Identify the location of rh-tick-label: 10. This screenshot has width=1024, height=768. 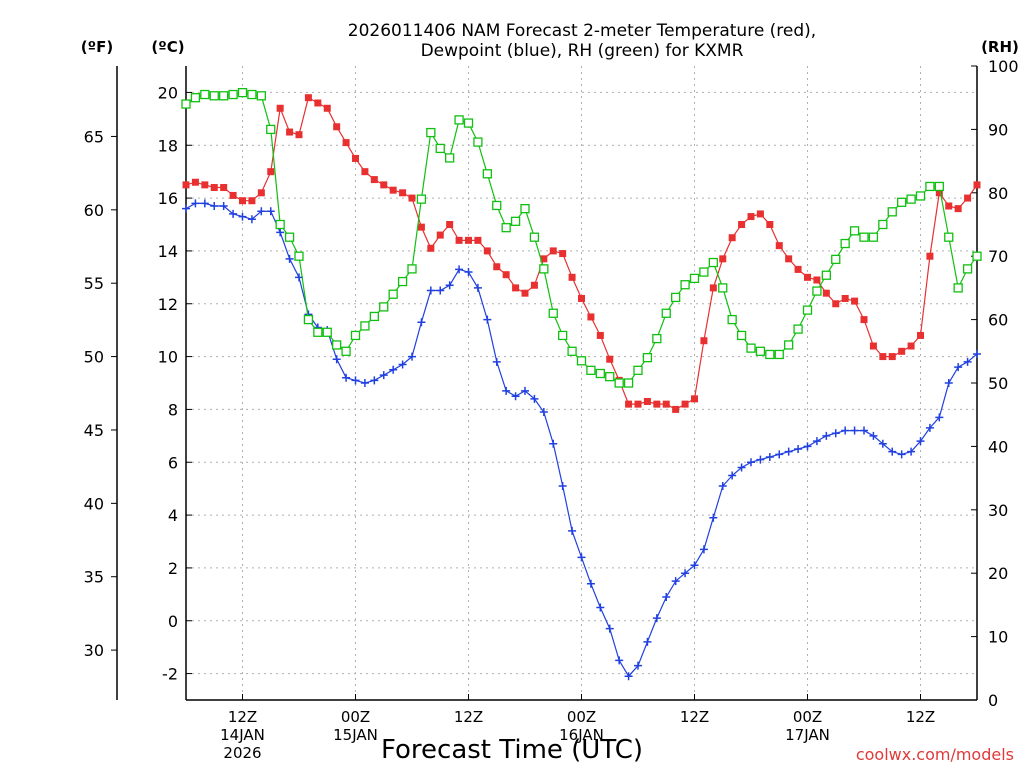
(998, 637).